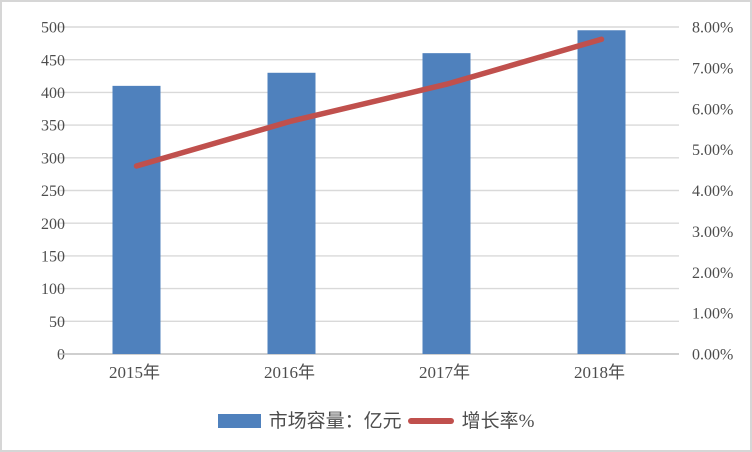 This screenshot has height=452, width=752. Describe the element at coordinates (53, 158) in the screenshot. I see `y-axis-tick-left: 300` at that location.